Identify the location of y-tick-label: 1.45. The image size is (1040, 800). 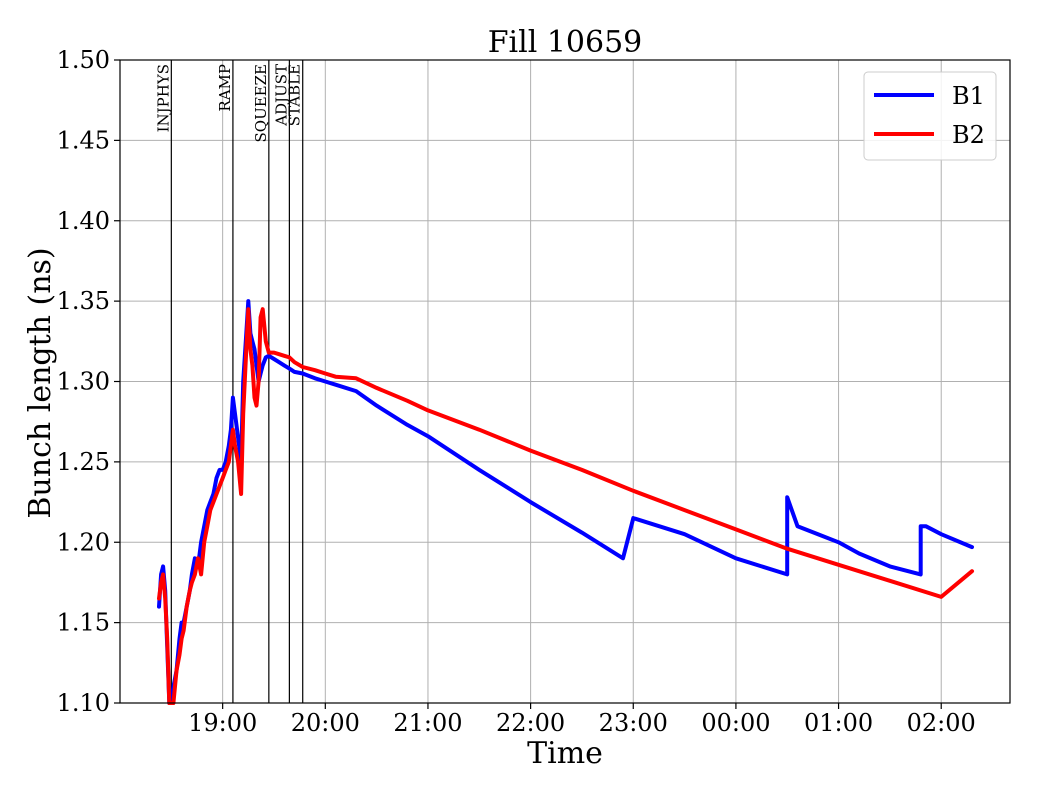
(83, 140).